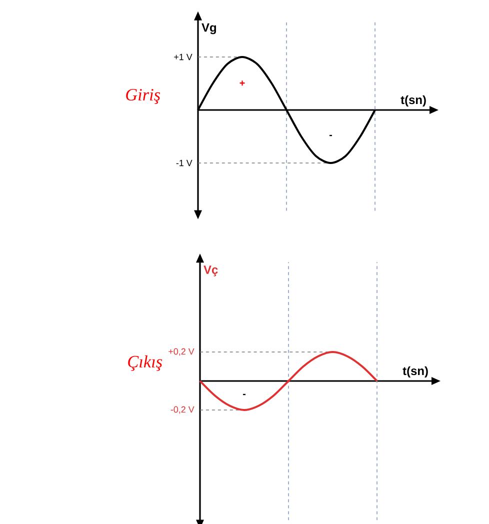  I want to click on text: Çıkış, so click(145, 363).